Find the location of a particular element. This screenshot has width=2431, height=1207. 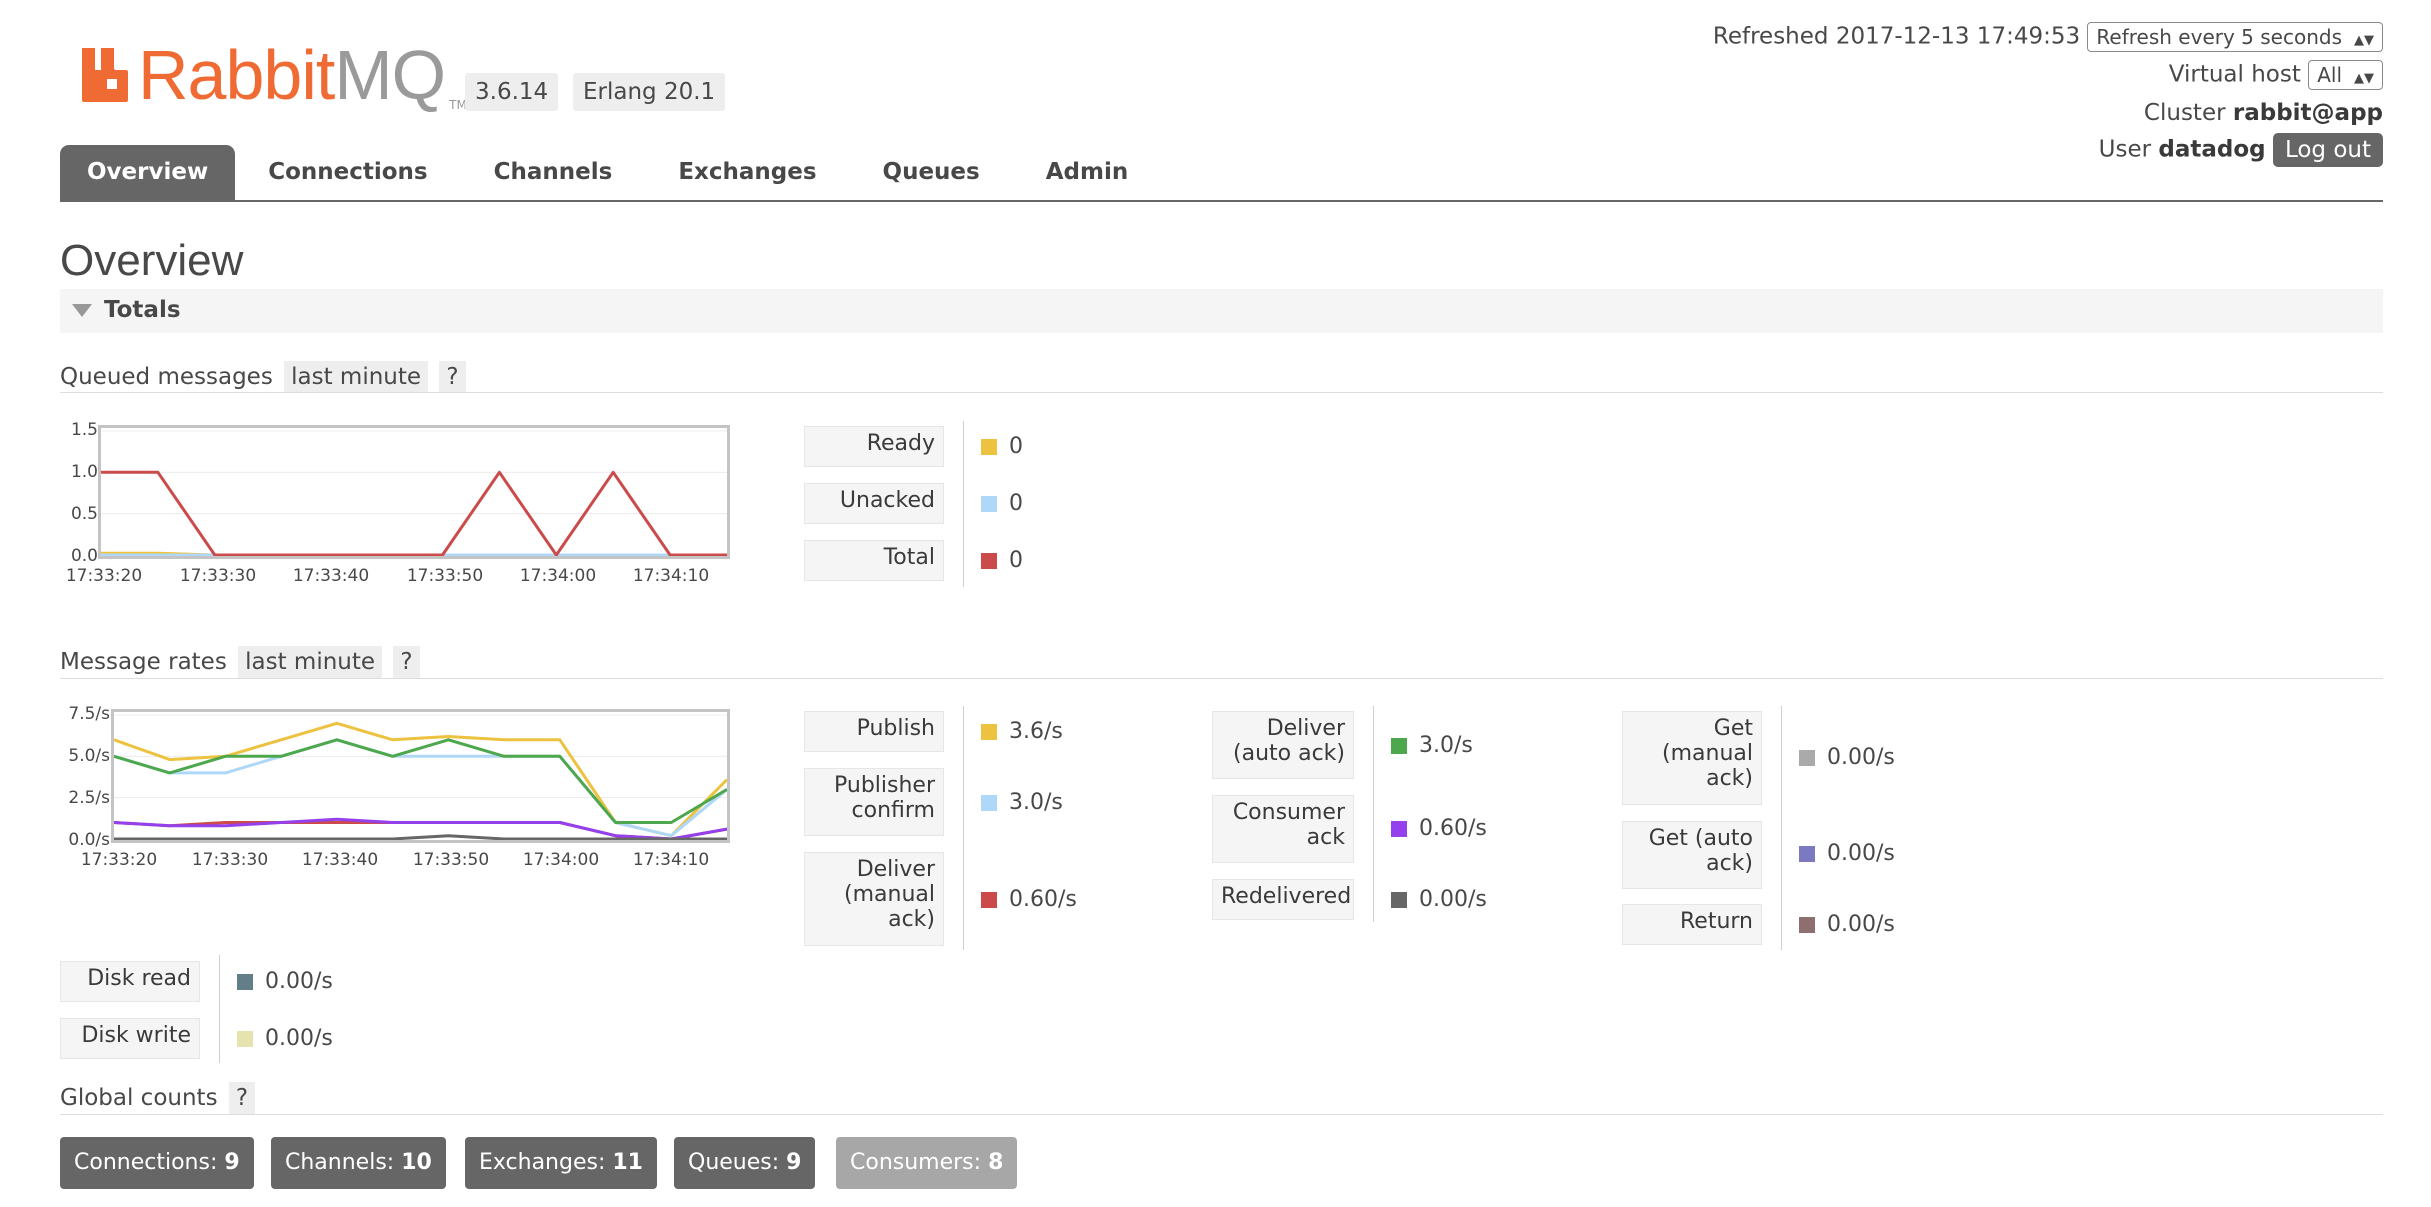

rabbit-logo-icon is located at coordinates (105, 75).